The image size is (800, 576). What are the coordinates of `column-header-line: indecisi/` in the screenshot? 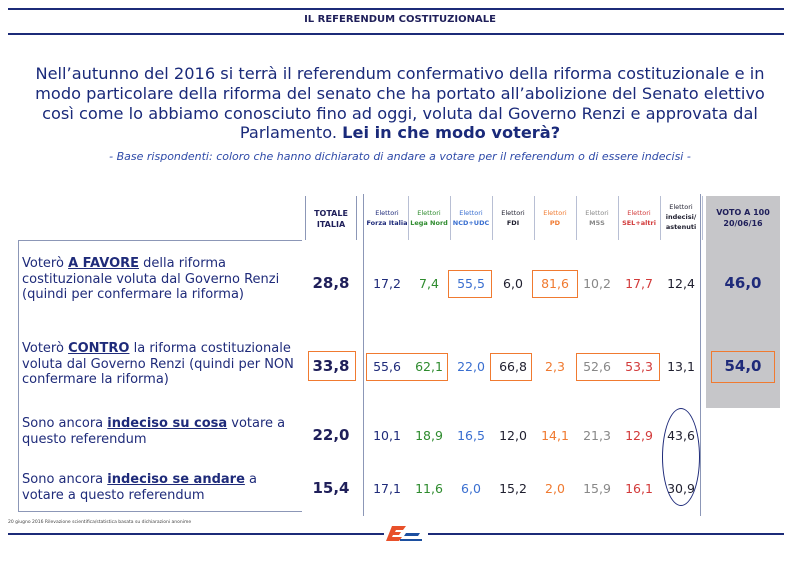 It's located at (681, 217).